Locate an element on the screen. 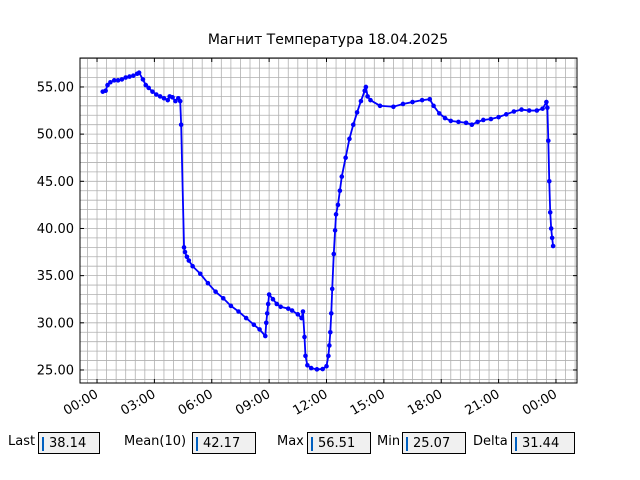 The height and width of the screenshot is (480, 640). y-tick-label: 30.00 is located at coordinates (55, 323).